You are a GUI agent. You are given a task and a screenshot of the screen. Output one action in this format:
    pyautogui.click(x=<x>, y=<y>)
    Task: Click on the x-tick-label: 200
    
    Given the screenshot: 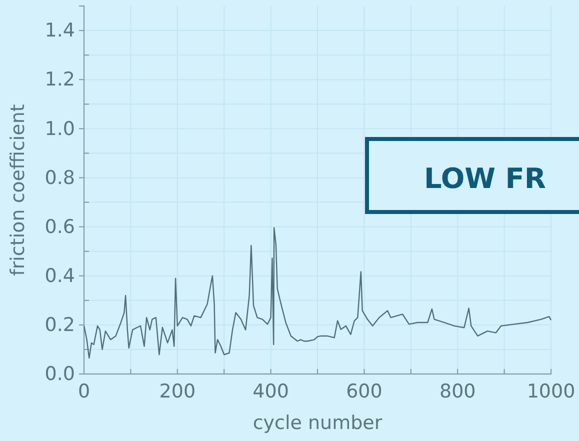 What is the action you would take?
    pyautogui.click(x=177, y=391)
    